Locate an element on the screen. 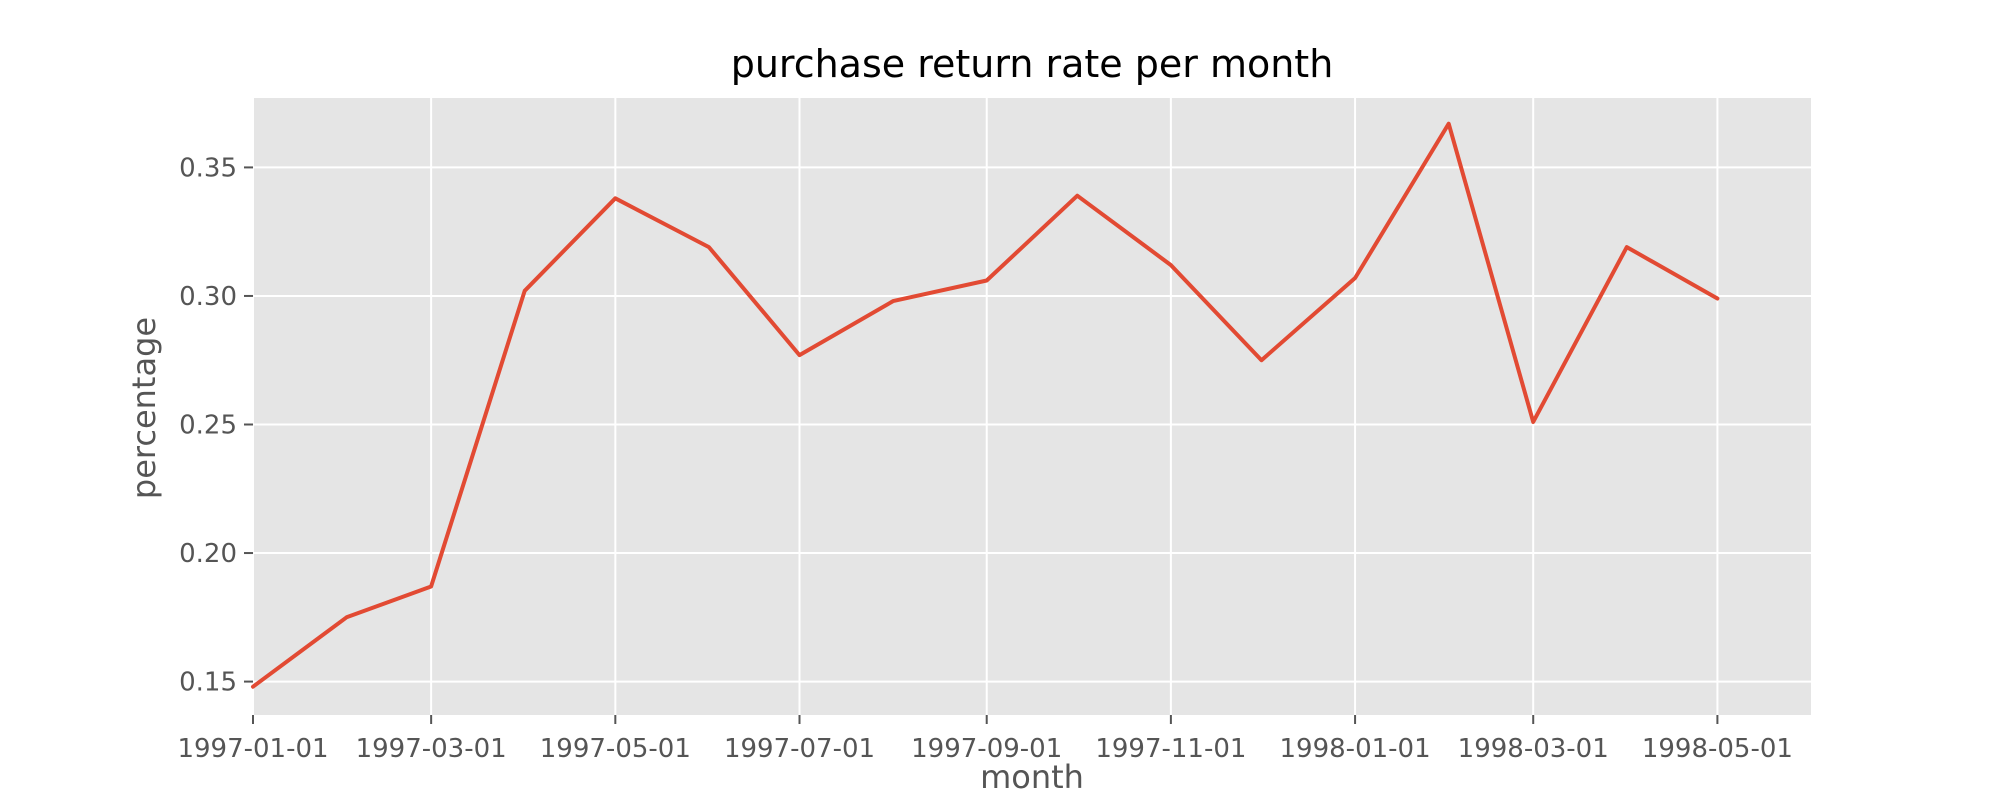  y-tick-label: 0.35 is located at coordinates (208, 168).